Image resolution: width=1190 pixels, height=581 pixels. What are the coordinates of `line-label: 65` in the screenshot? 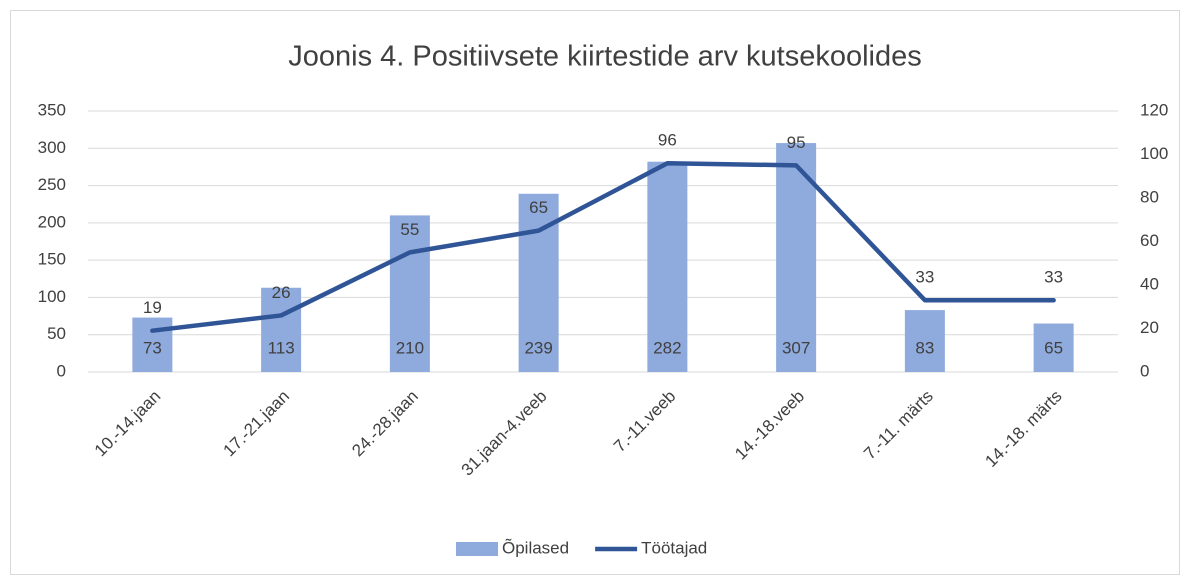 It's located at (538, 207).